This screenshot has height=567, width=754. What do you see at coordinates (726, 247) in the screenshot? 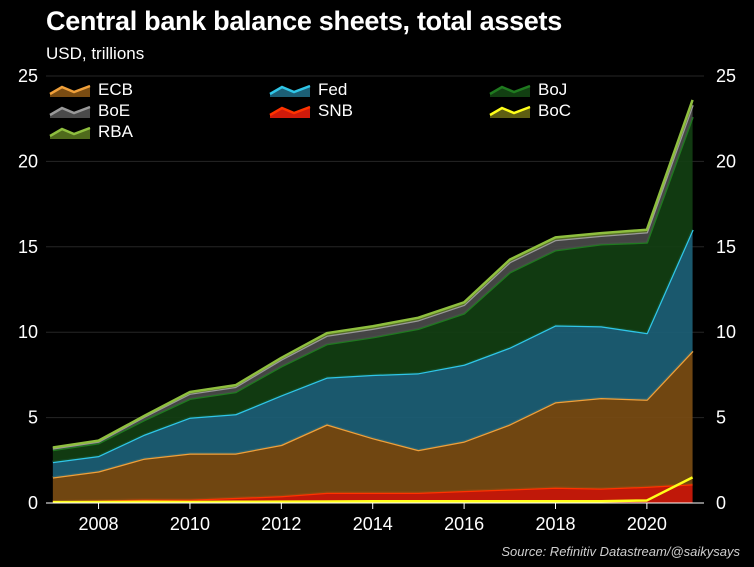
I see `y-tick-label-right: 15` at bounding box center [726, 247].